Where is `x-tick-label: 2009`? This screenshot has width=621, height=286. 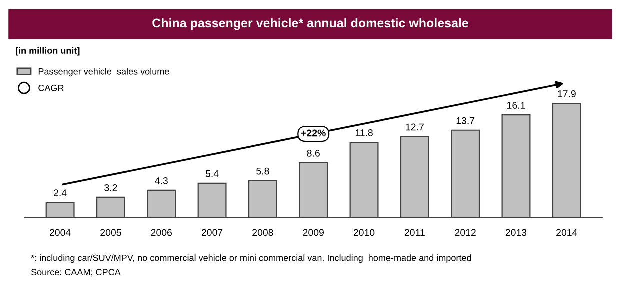
x-tick-label: 2009 is located at coordinates (313, 232).